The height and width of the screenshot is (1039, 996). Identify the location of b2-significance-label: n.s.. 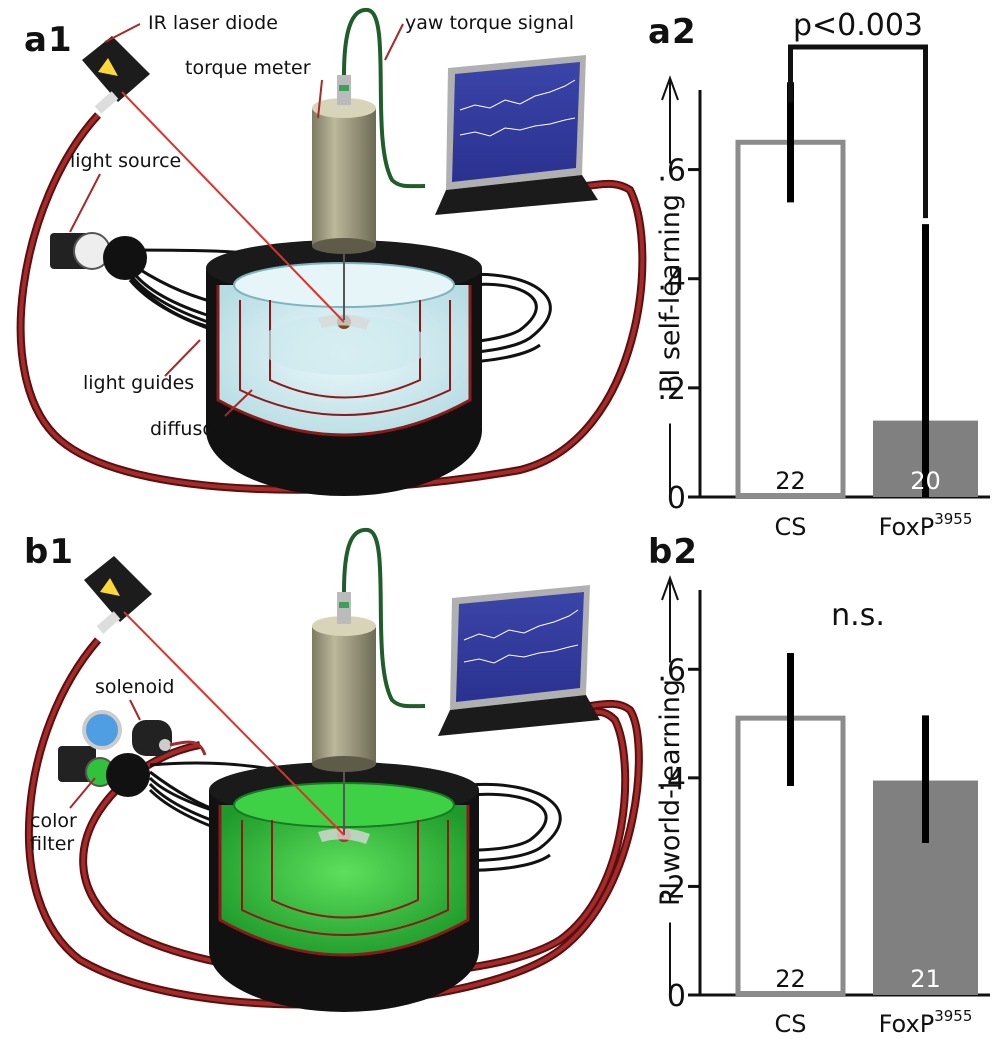
(858, 615).